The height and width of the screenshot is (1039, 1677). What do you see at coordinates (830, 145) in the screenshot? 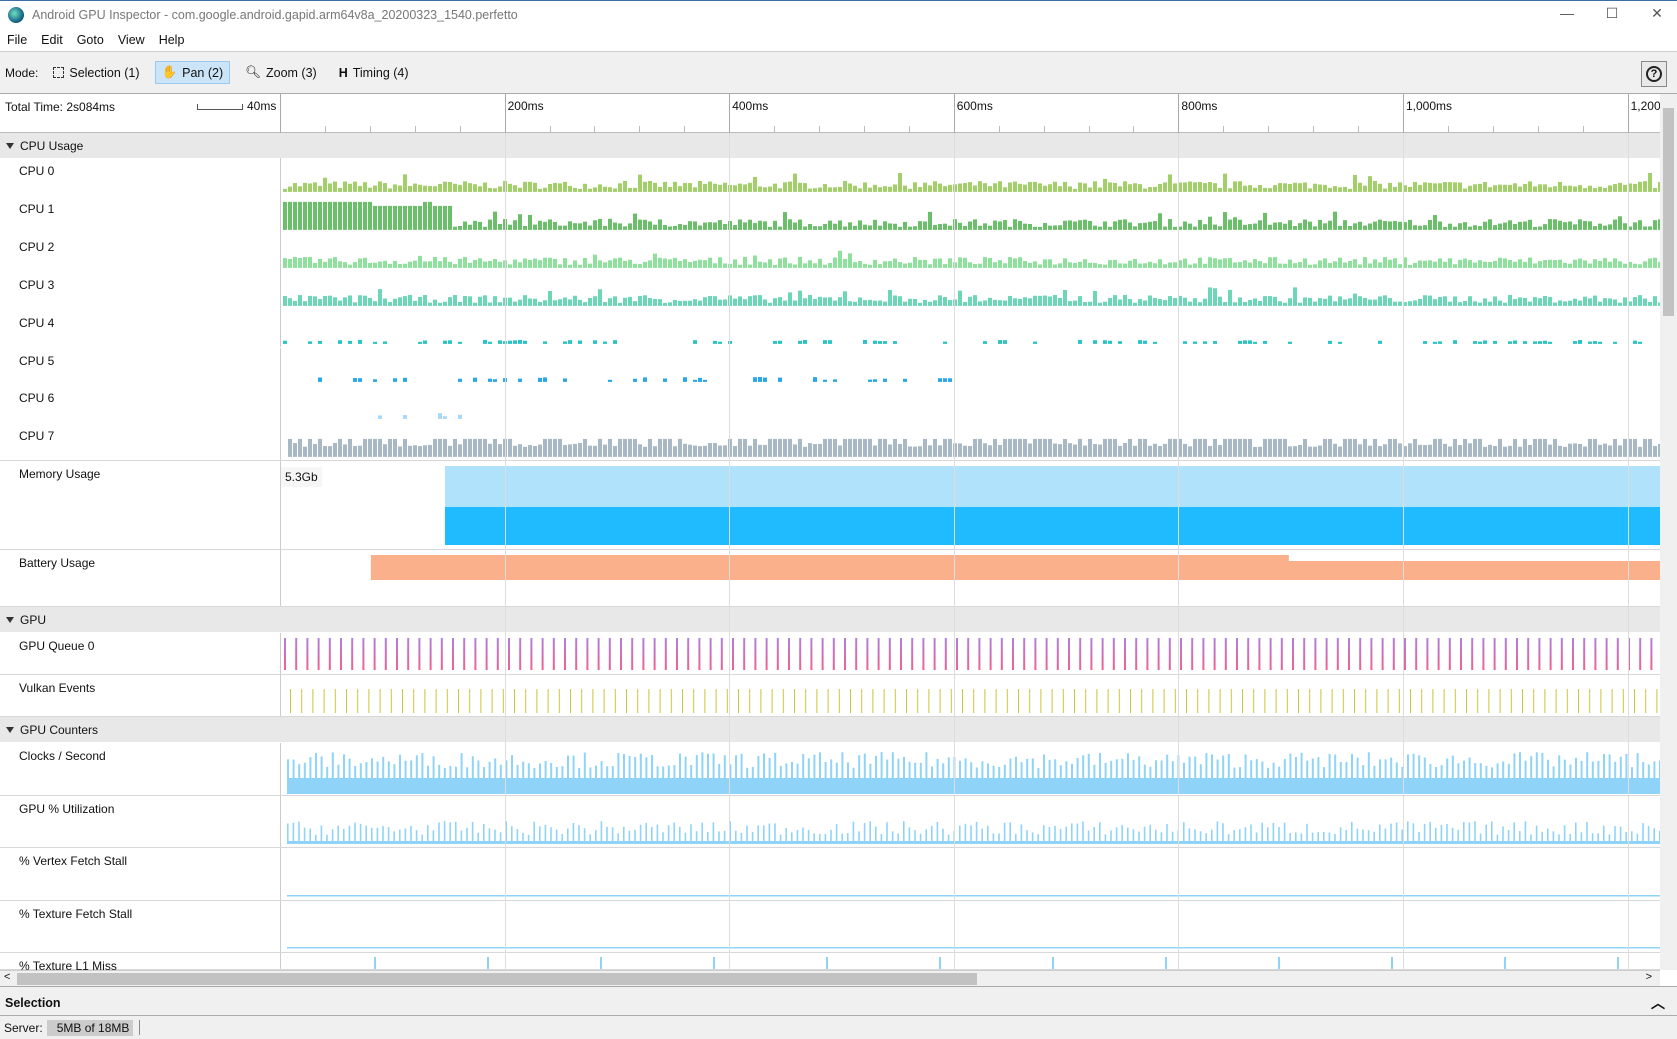
I see `section-cpu-usage: CPU Usage` at bounding box center [830, 145].